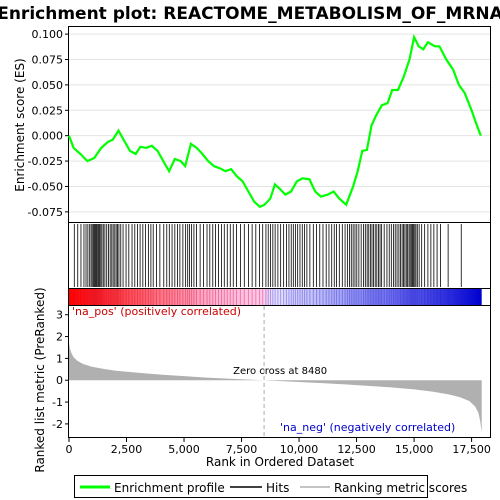  What do you see at coordinates (414, 449) in the screenshot?
I see `x-tick-label: 15,000` at bounding box center [414, 449].